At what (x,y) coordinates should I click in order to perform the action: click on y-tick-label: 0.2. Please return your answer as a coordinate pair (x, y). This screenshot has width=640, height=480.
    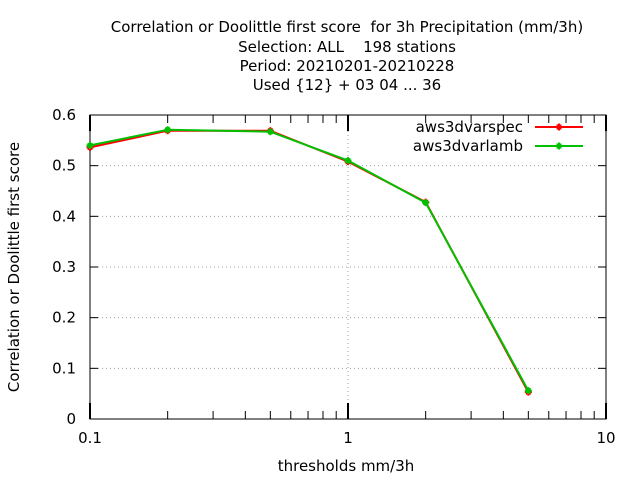
    Looking at the image, I should click on (64, 318).